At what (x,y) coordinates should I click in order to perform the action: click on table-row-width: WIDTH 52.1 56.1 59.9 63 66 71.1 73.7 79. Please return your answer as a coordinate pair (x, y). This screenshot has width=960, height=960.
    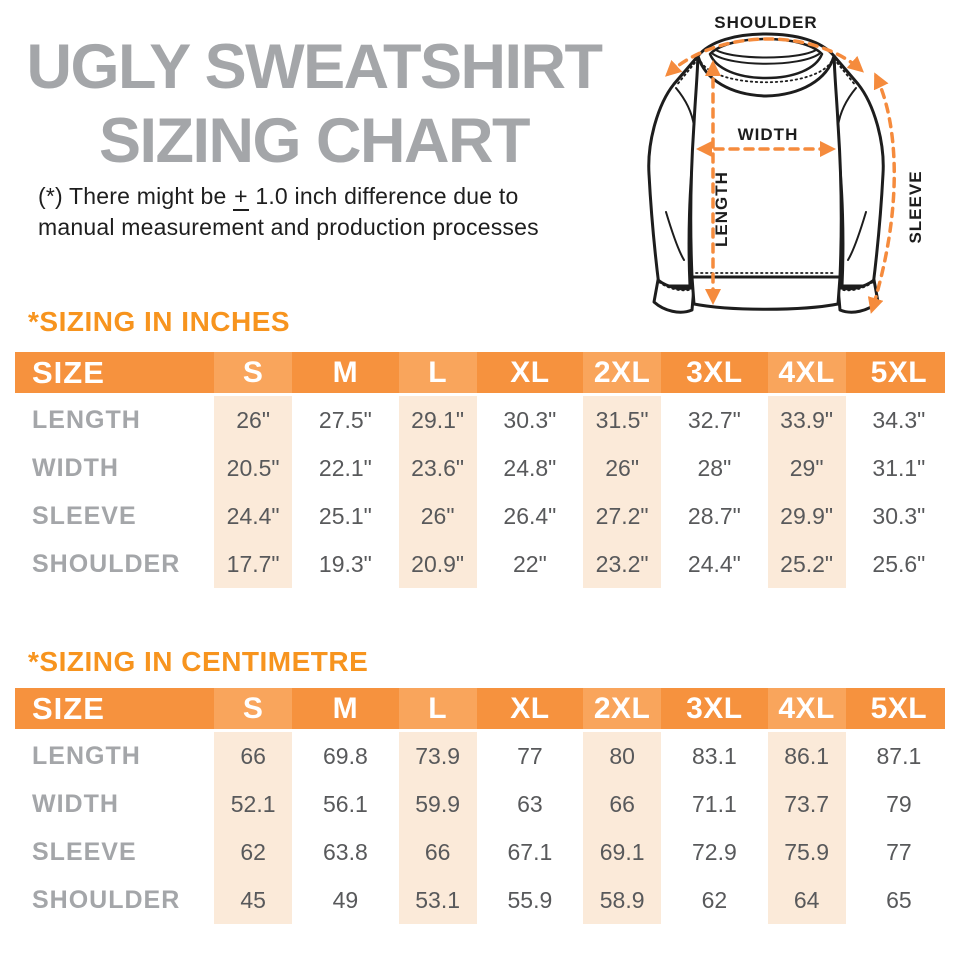
    Looking at the image, I should click on (480, 804).